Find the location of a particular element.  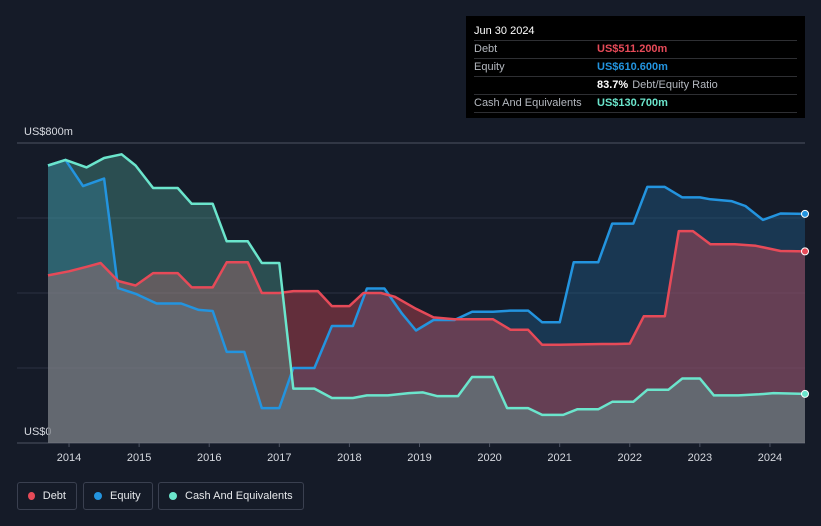

tooltip-row-debt: Debt US$511.200m is located at coordinates (635, 49).